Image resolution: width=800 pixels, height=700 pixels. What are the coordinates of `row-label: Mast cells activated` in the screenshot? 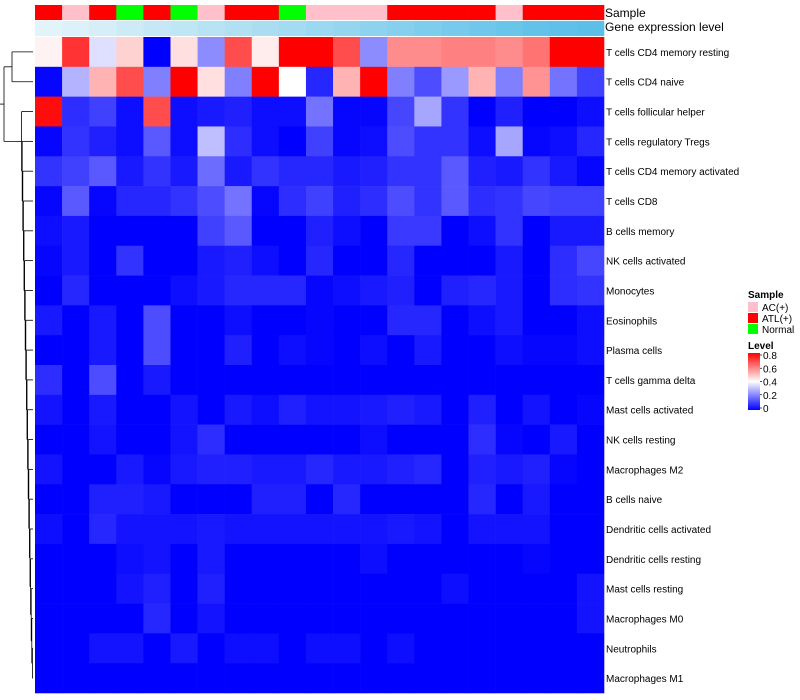 It's located at (649, 411).